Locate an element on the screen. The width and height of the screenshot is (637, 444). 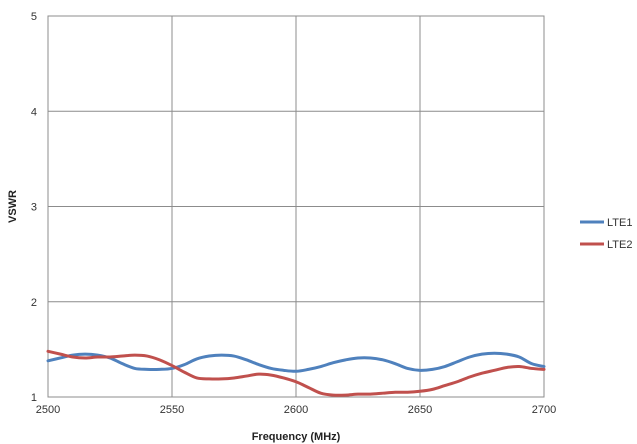
series-line-lte1 is located at coordinates (296, 362).